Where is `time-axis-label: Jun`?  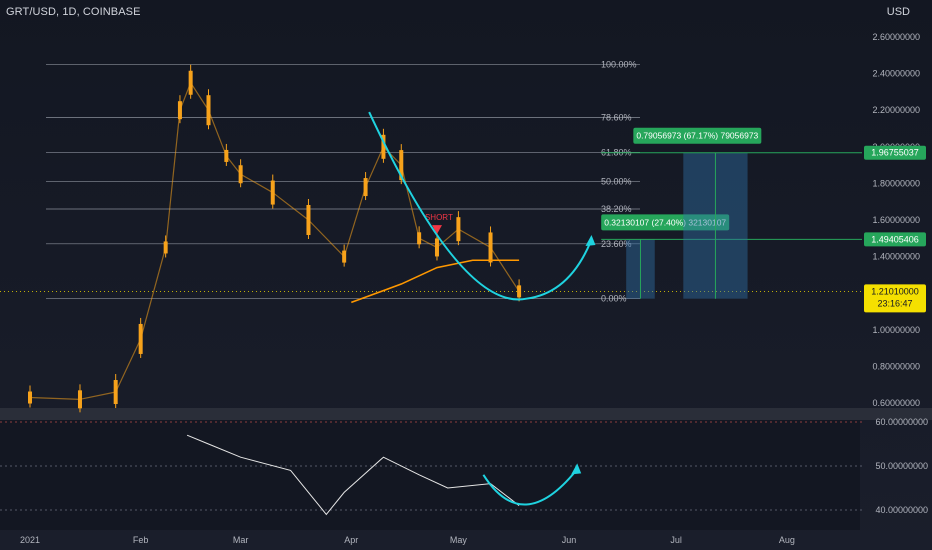
time-axis-label: Jun is located at coordinates (569, 540).